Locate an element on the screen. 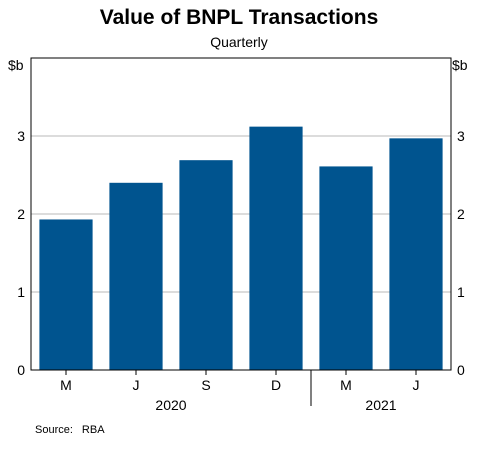  source-value: RBA is located at coordinates (93, 430).